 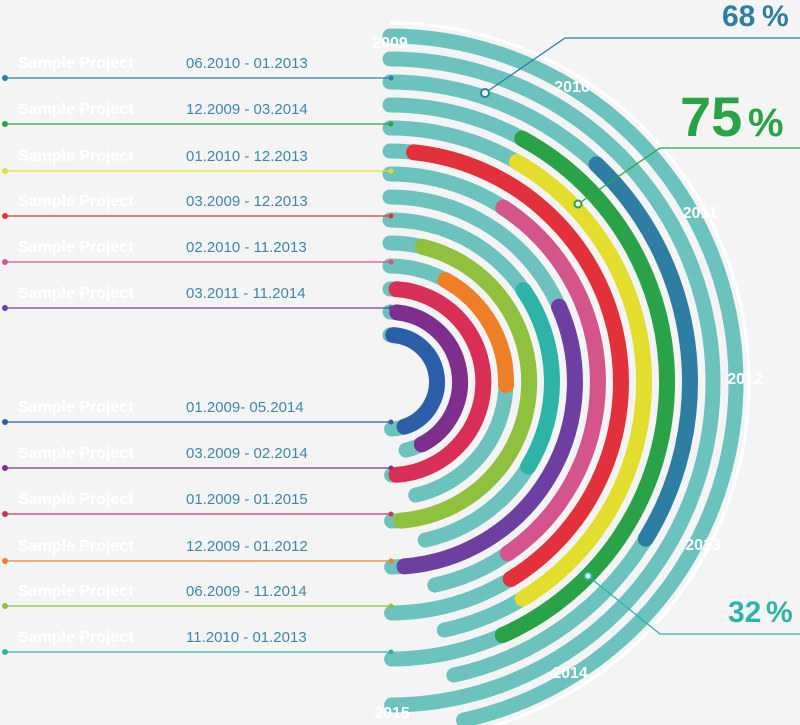 I want to click on project-period: 12.2009 - 03.2014, so click(x=247, y=109).